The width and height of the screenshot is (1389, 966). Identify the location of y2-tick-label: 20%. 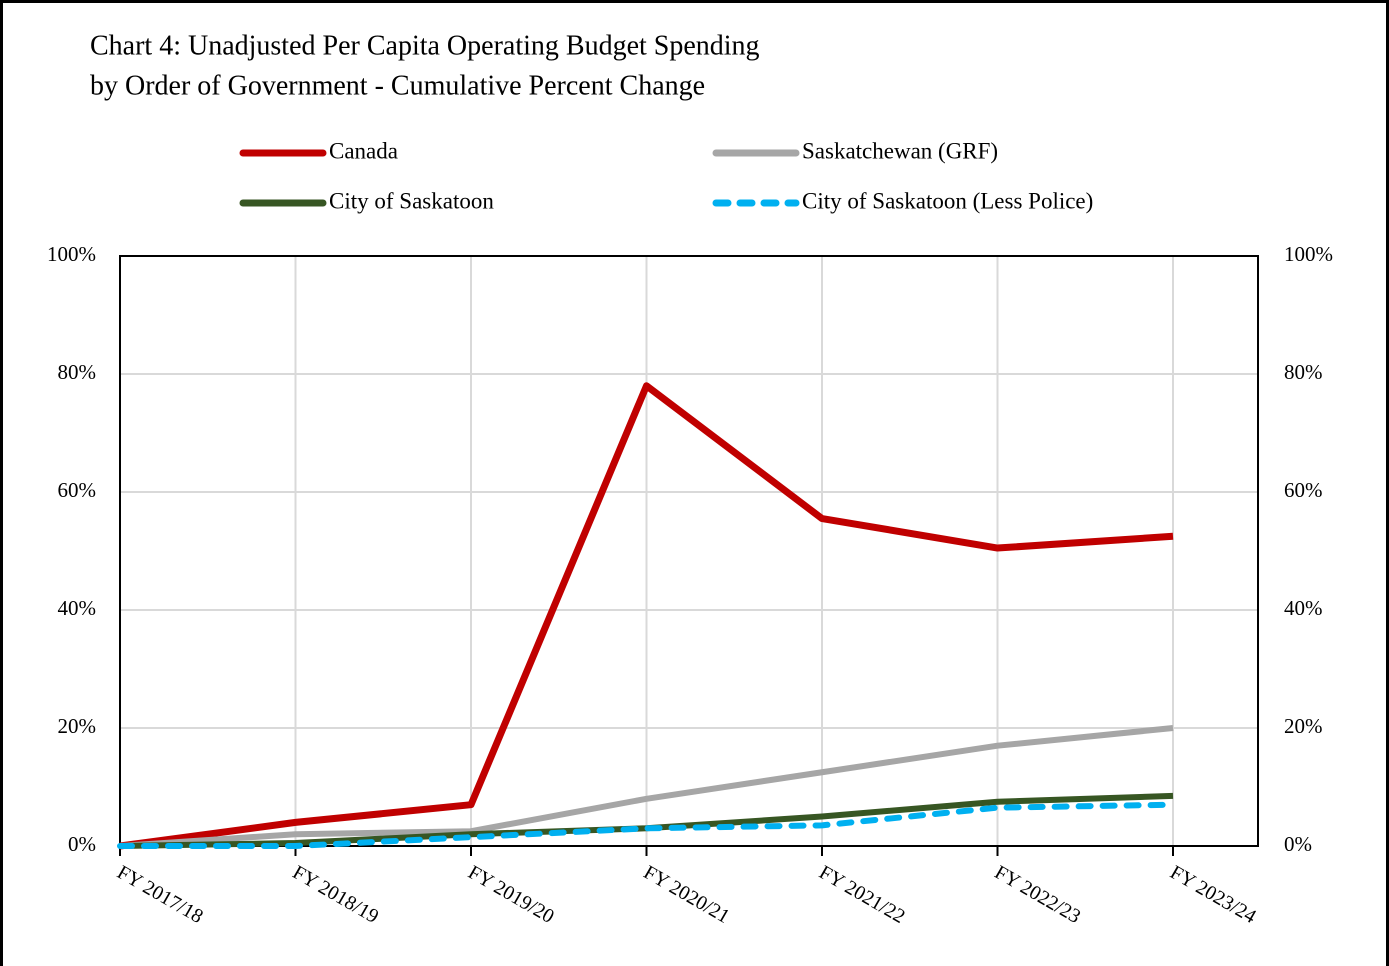
(1303, 726).